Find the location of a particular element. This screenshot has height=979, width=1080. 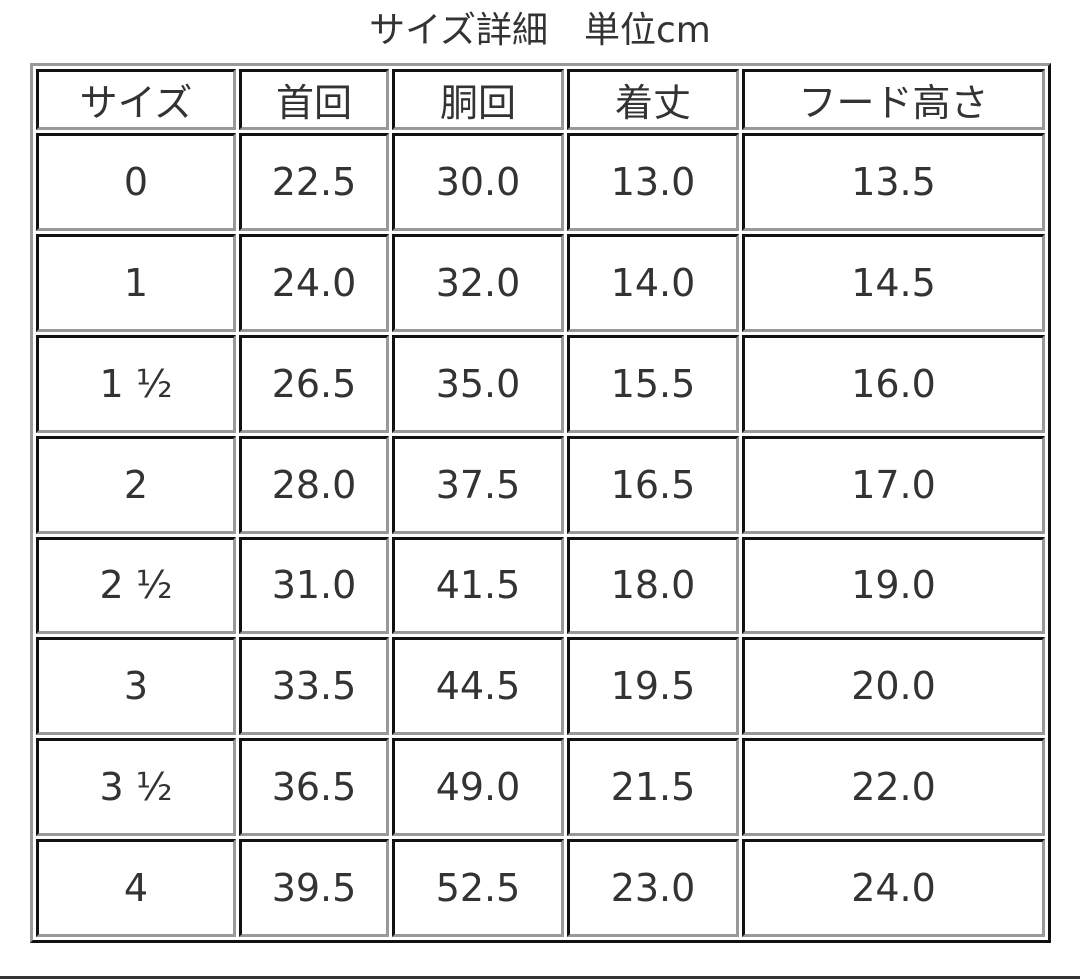

page-title: サイズ詳細 単位cm is located at coordinates (540, 30).